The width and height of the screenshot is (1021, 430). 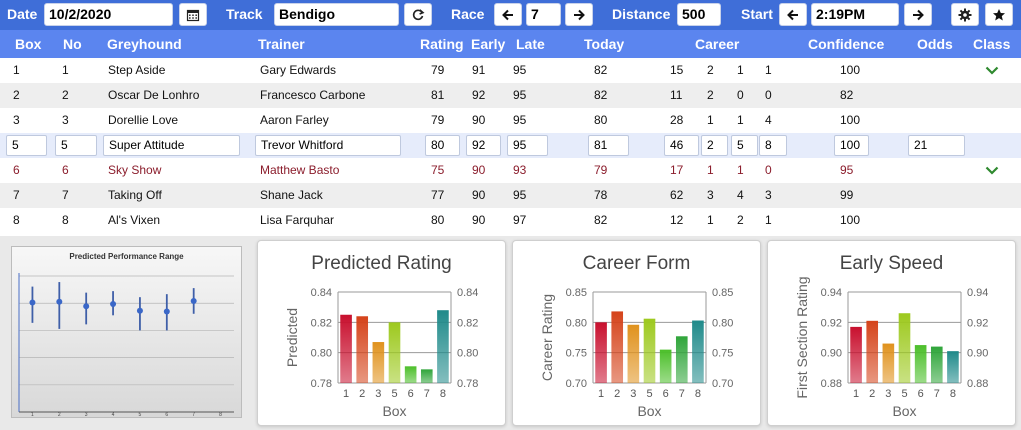 I want to click on calendar-icon, so click(x=193, y=15).